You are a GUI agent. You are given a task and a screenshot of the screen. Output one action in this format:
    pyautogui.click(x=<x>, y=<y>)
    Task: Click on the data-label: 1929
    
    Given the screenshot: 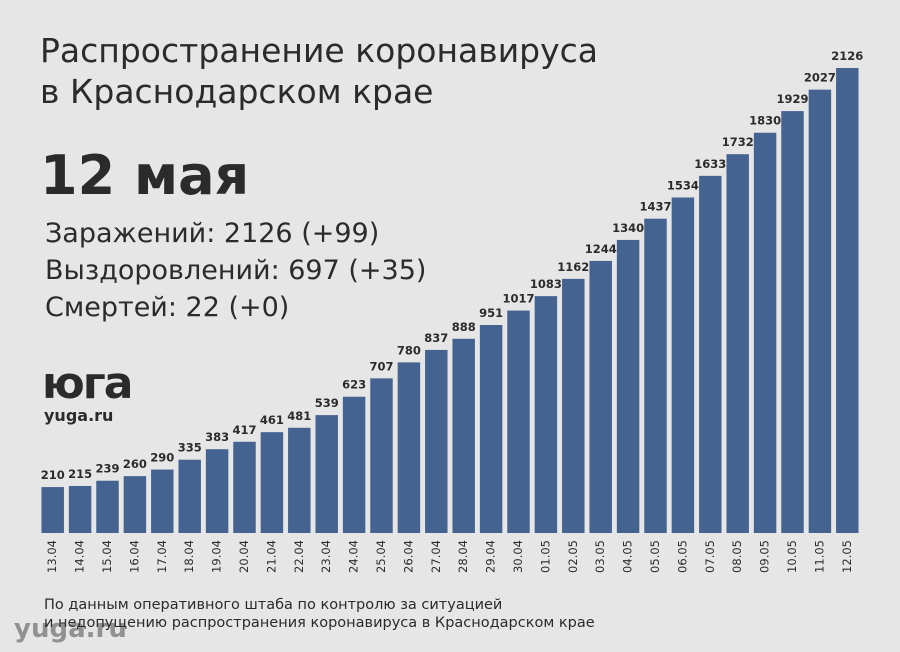 What is the action you would take?
    pyautogui.click(x=792, y=99)
    